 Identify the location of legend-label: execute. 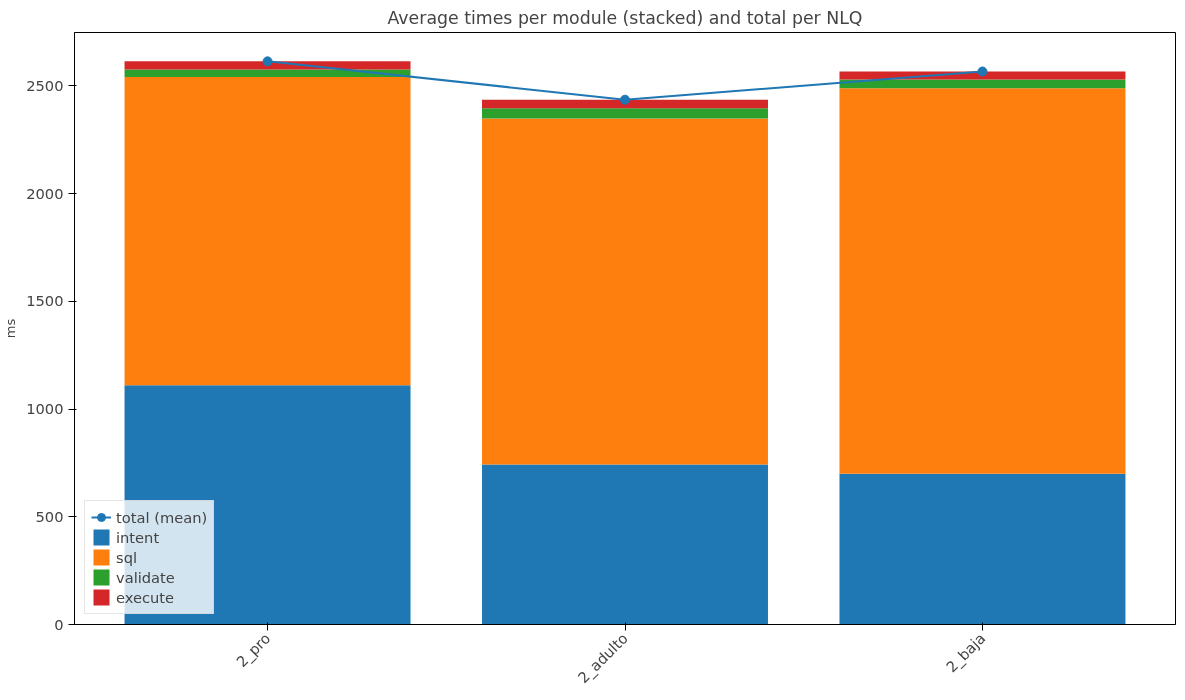
(145, 597).